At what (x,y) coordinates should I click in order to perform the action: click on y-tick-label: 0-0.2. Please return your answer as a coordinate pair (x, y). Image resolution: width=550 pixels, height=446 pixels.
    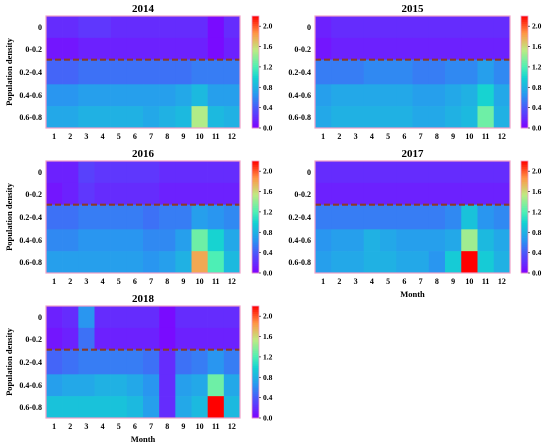
    Looking at the image, I should click on (33, 339).